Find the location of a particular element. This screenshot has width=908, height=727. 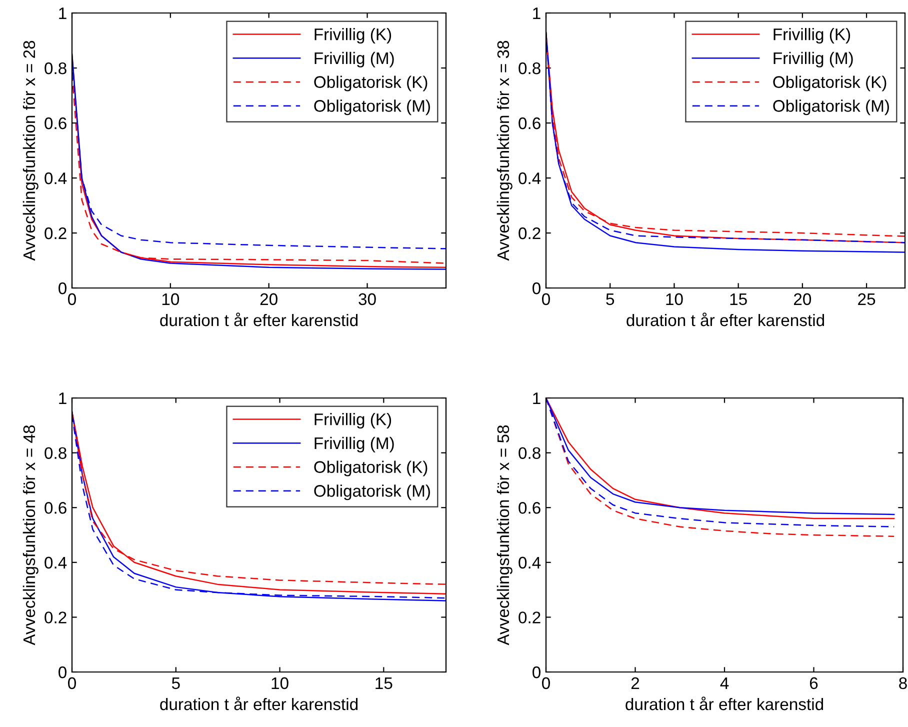

x-tick-label: 8 is located at coordinates (903, 683).